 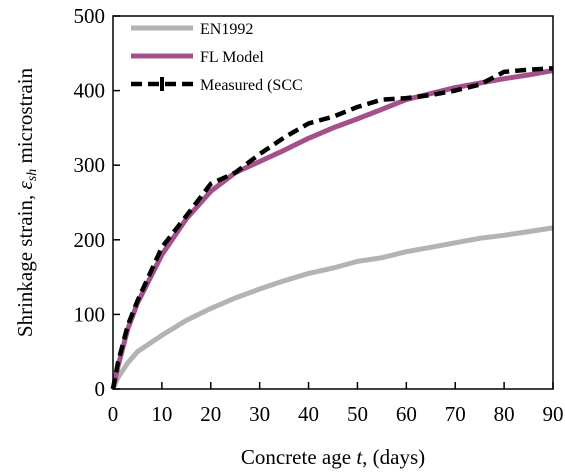 I want to click on x-axis-title: Concrete age t, (days), so click(x=333, y=457).